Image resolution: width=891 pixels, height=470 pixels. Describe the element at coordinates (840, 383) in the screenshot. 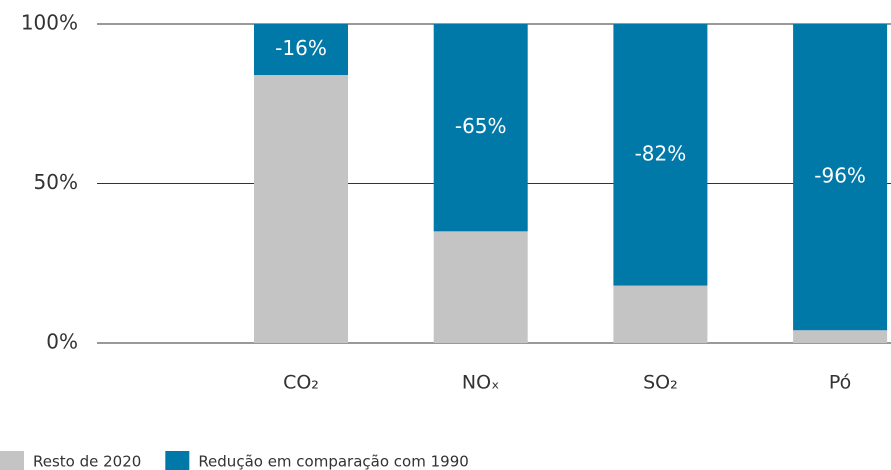

I see `x-tick-label: Pó` at that location.